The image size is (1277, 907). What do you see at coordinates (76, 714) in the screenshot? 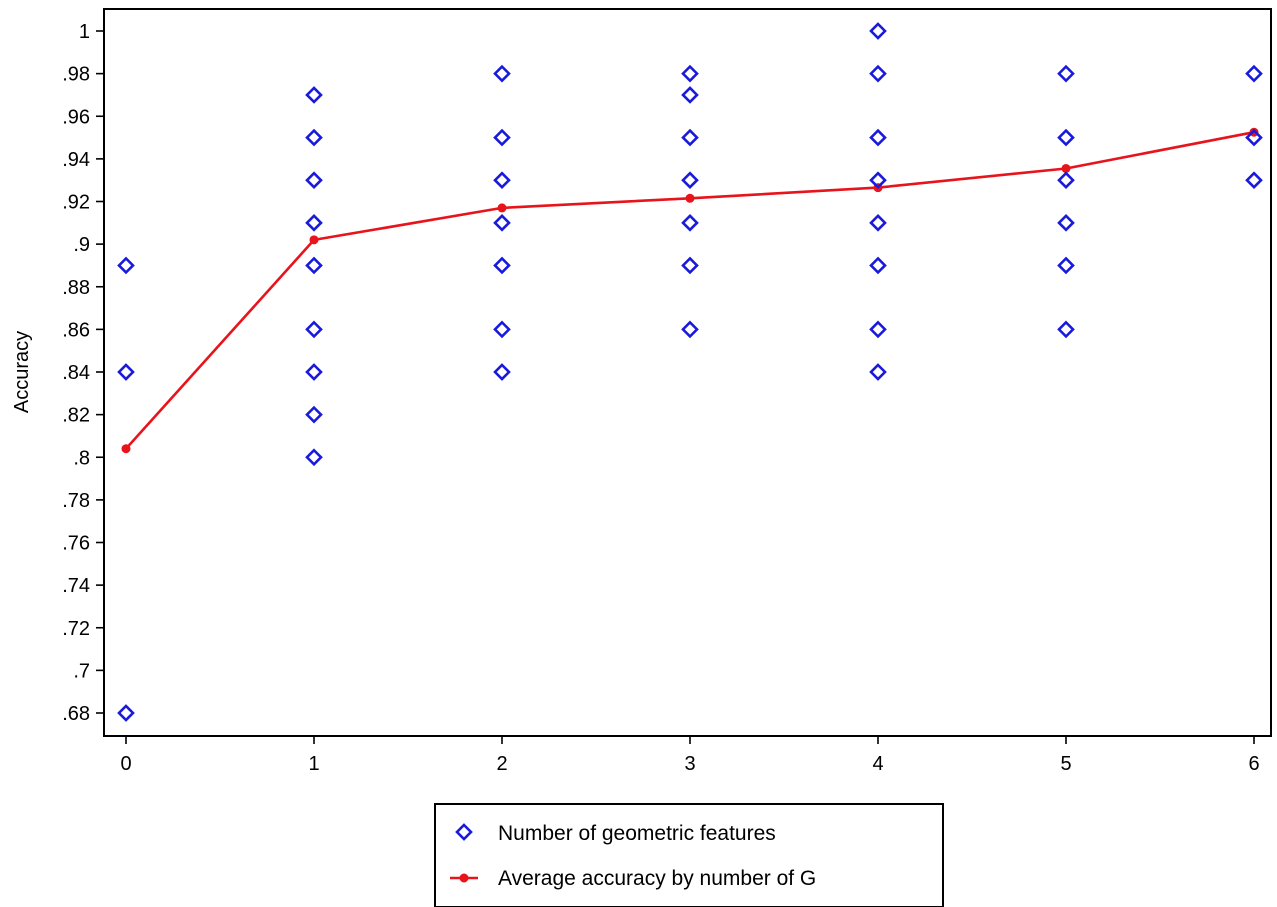
I see `y-tick-label: .68` at bounding box center [76, 714].